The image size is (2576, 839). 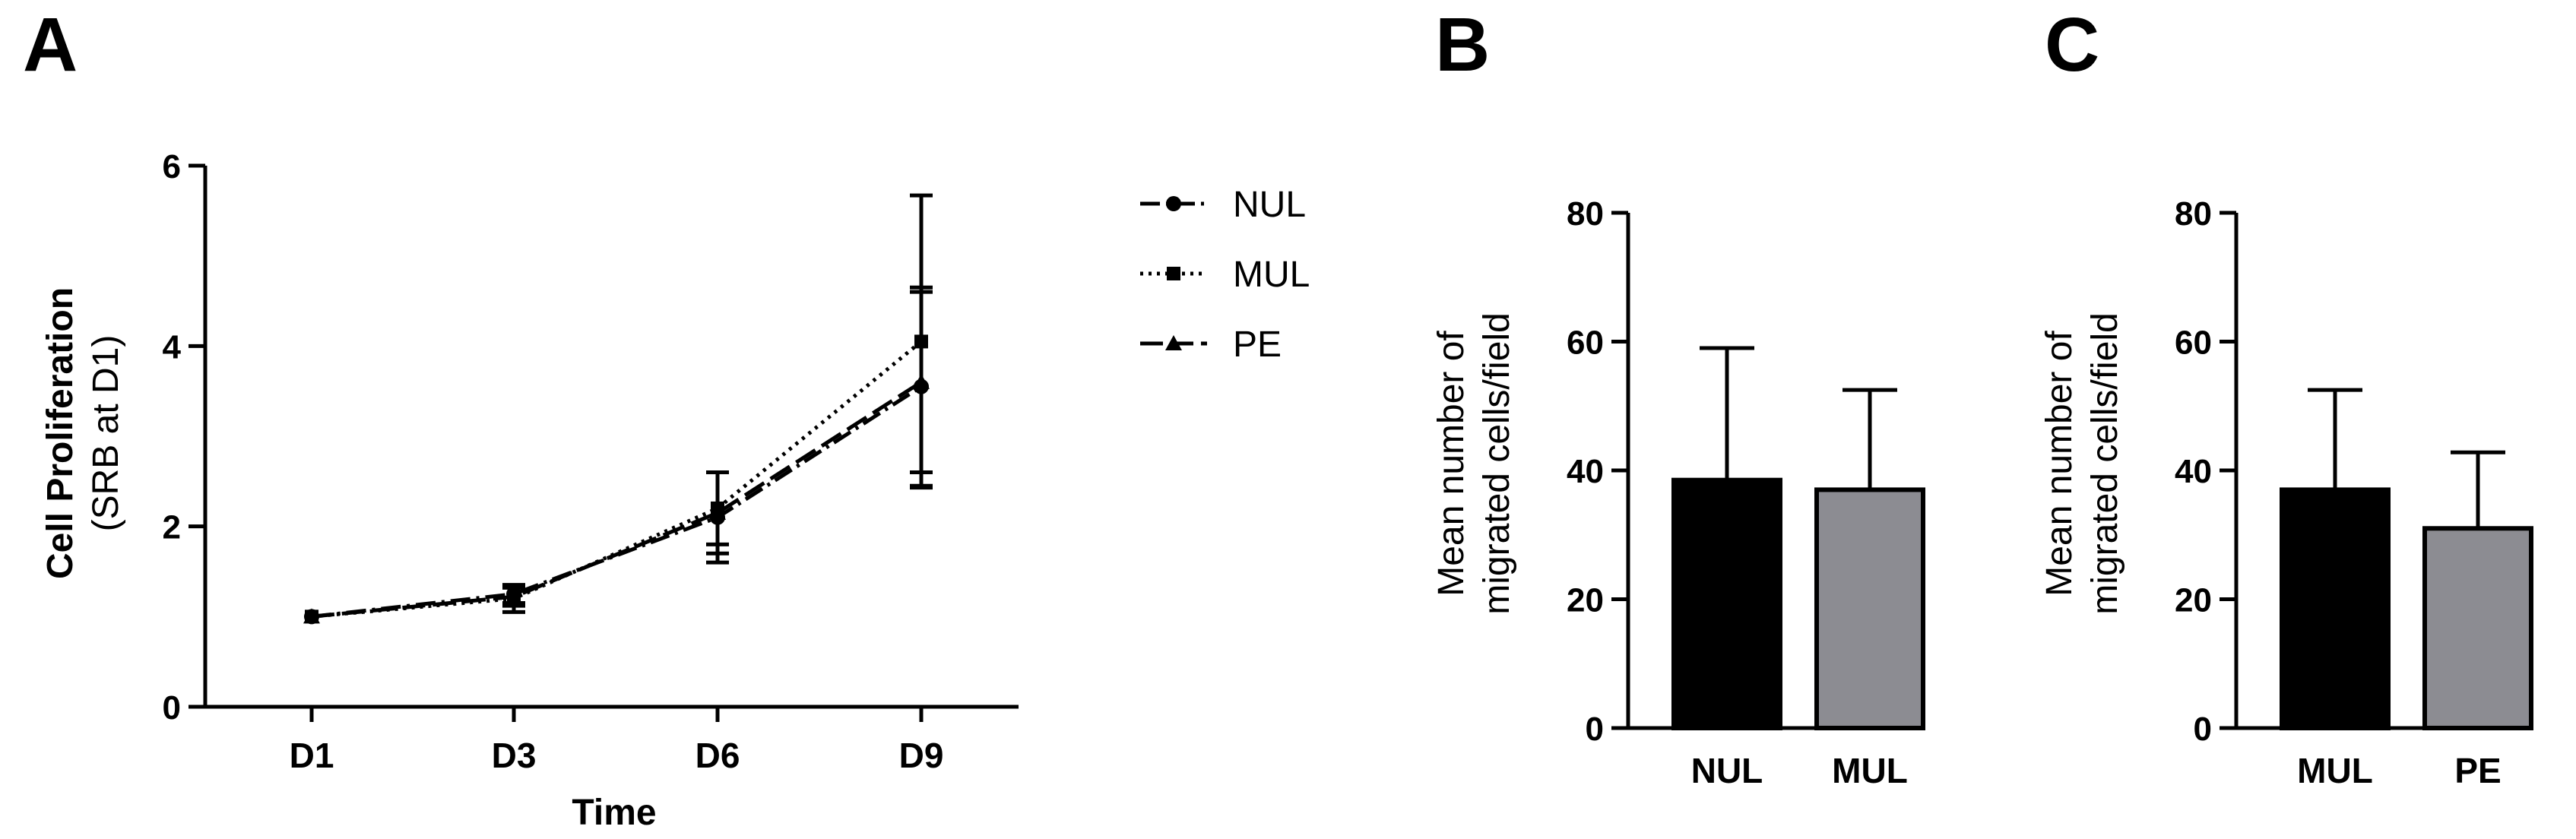 I want to click on chart-c-axes: 0 20 40 60 80 MUL PE, so click(x=2338, y=492).